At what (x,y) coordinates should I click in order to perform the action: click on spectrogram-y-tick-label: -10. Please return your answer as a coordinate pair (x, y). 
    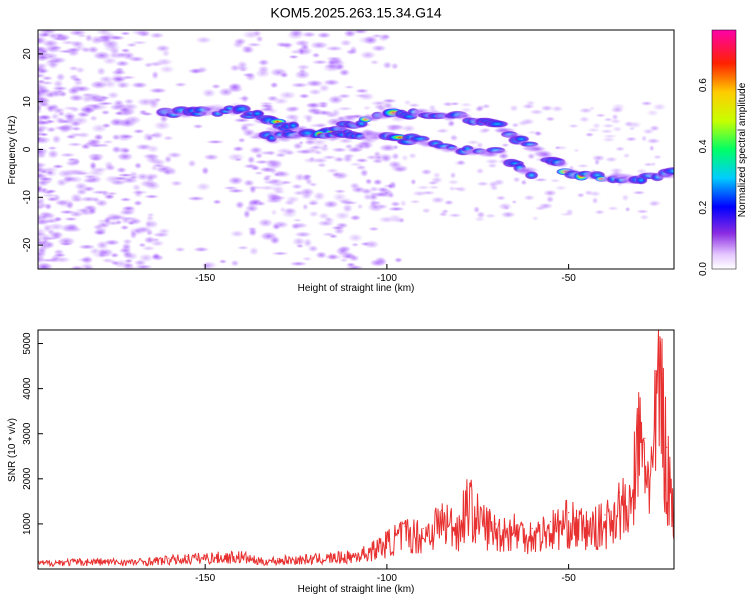
    Looking at the image, I should click on (27, 197).